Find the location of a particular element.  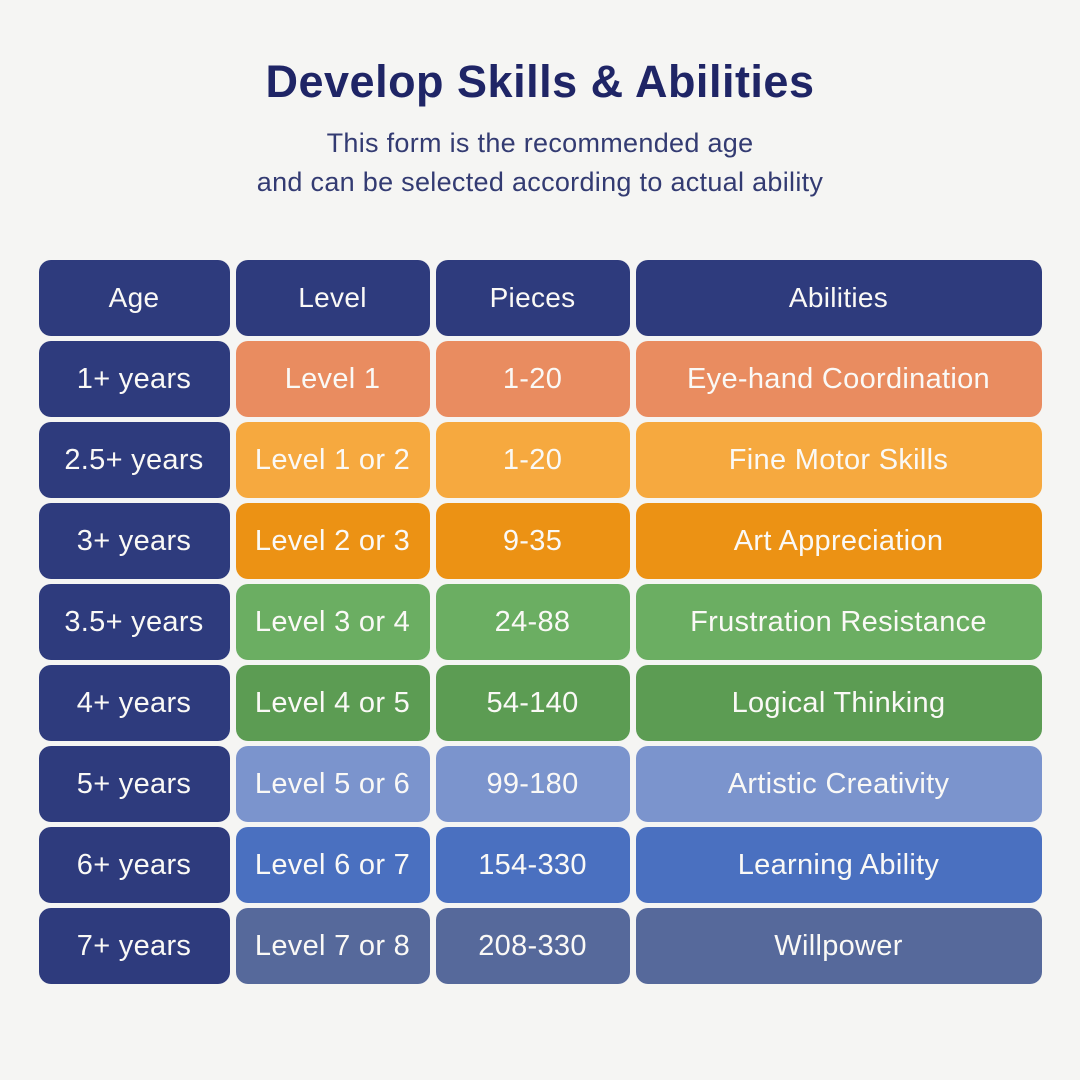

pieces-cell: 24-88 is located at coordinates (532, 622).